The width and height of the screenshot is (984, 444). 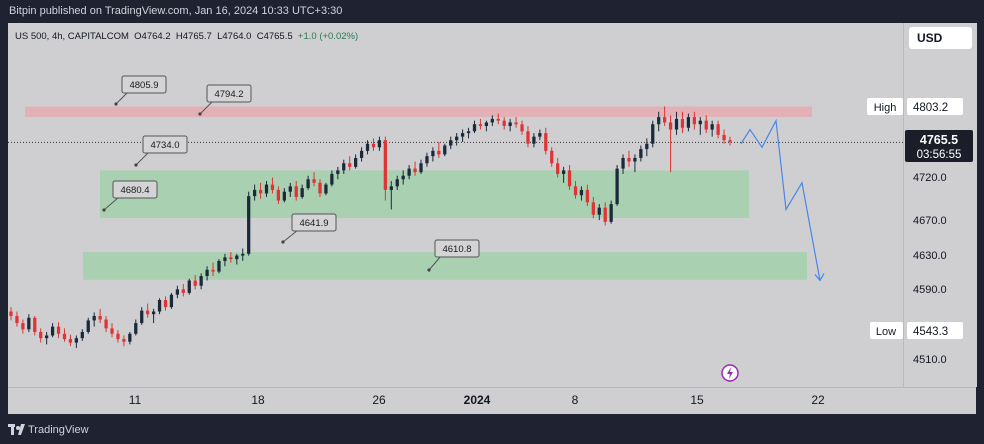 What do you see at coordinates (818, 400) in the screenshot?
I see `x-tick-label: 22` at bounding box center [818, 400].